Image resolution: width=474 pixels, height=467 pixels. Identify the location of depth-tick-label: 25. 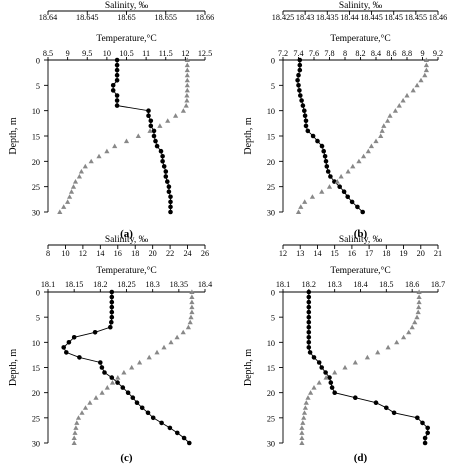
(271, 187).